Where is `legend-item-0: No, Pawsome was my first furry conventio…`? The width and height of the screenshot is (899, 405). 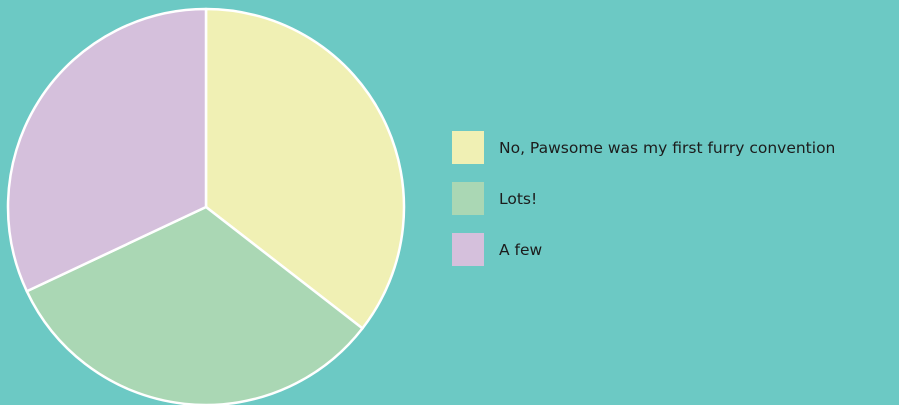 legend-item-0: No, Pawsome was my first furry conventio… is located at coordinates (643, 147).